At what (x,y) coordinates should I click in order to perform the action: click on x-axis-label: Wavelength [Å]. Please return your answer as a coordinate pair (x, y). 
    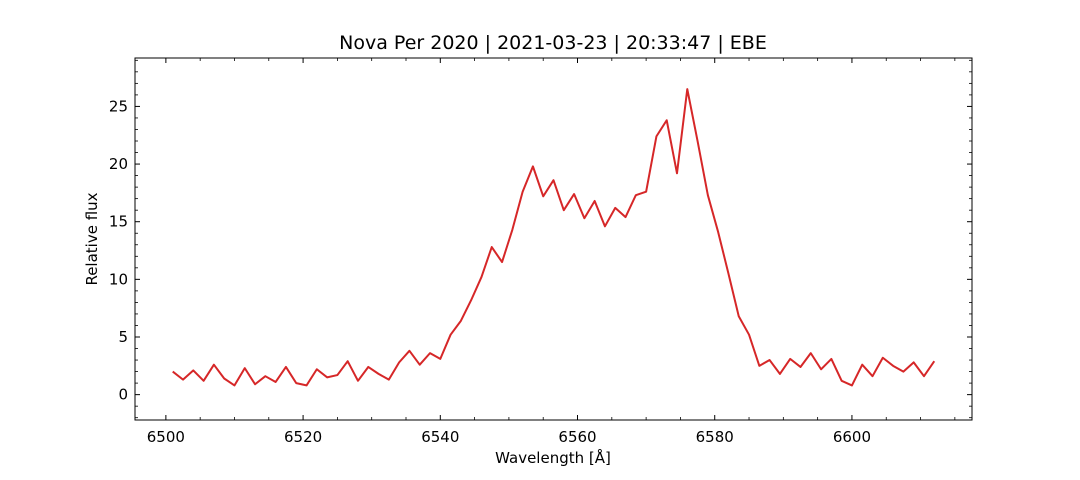
    Looking at the image, I should click on (553, 457).